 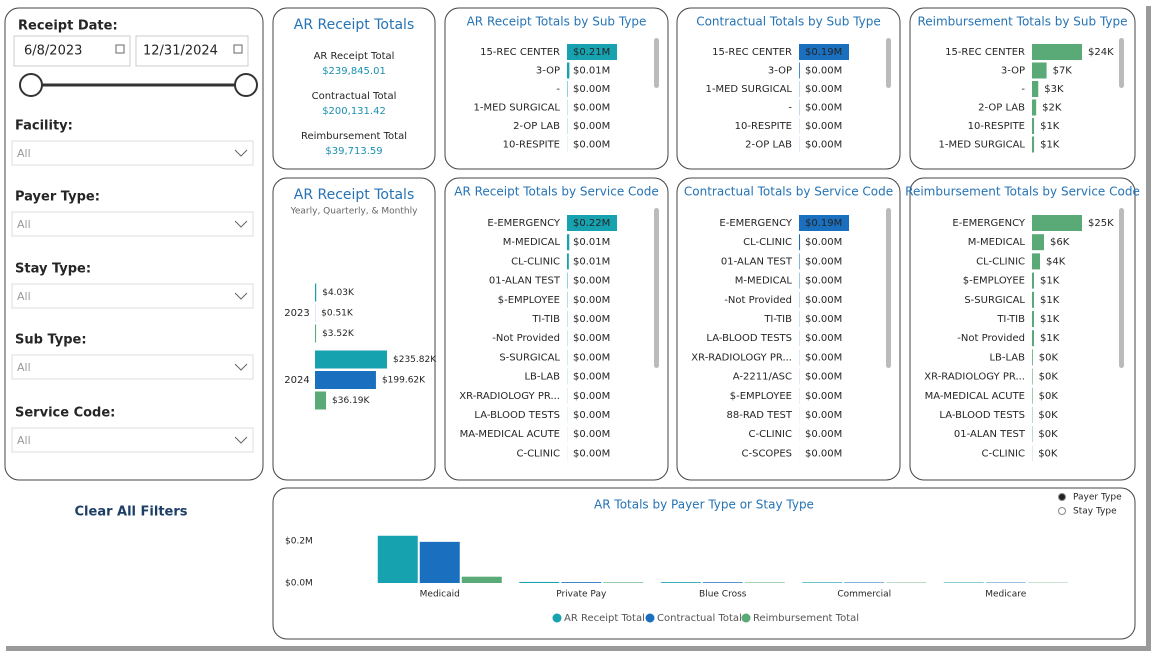 I want to click on filter-label: Sub Type:, so click(x=51, y=340).